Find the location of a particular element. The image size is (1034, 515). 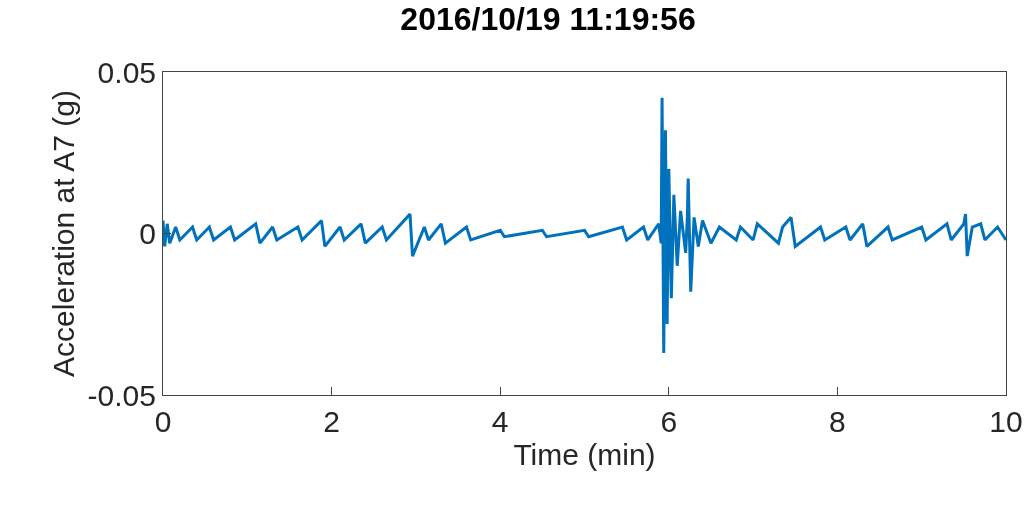

y-tick-label: 0 is located at coordinates (147, 233).